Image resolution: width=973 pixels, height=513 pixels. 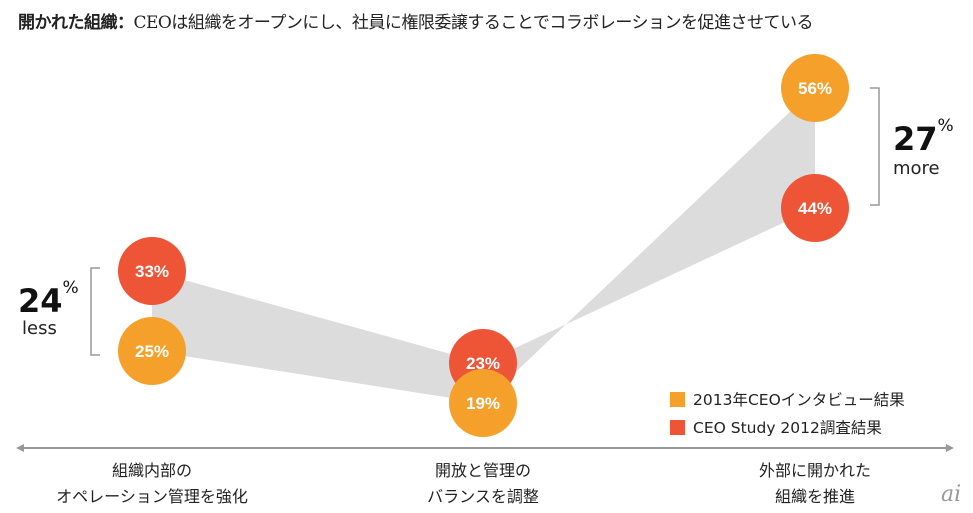 What do you see at coordinates (483, 363) in the screenshot?
I see `data-label: 23%` at bounding box center [483, 363].